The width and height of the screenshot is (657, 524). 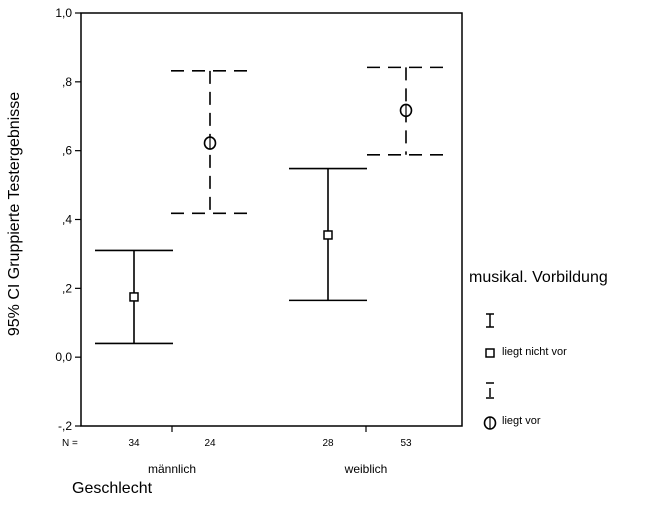 I want to click on n-label: N =, so click(x=70, y=443).